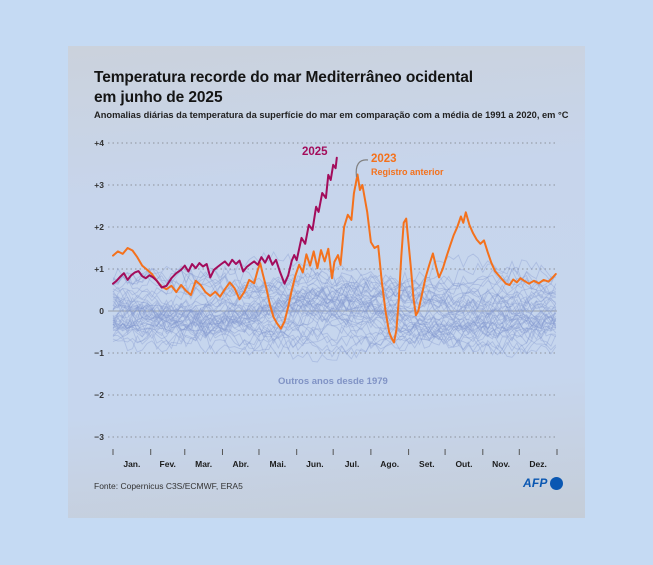  I want to click on svg-text: Set., so click(427, 464).